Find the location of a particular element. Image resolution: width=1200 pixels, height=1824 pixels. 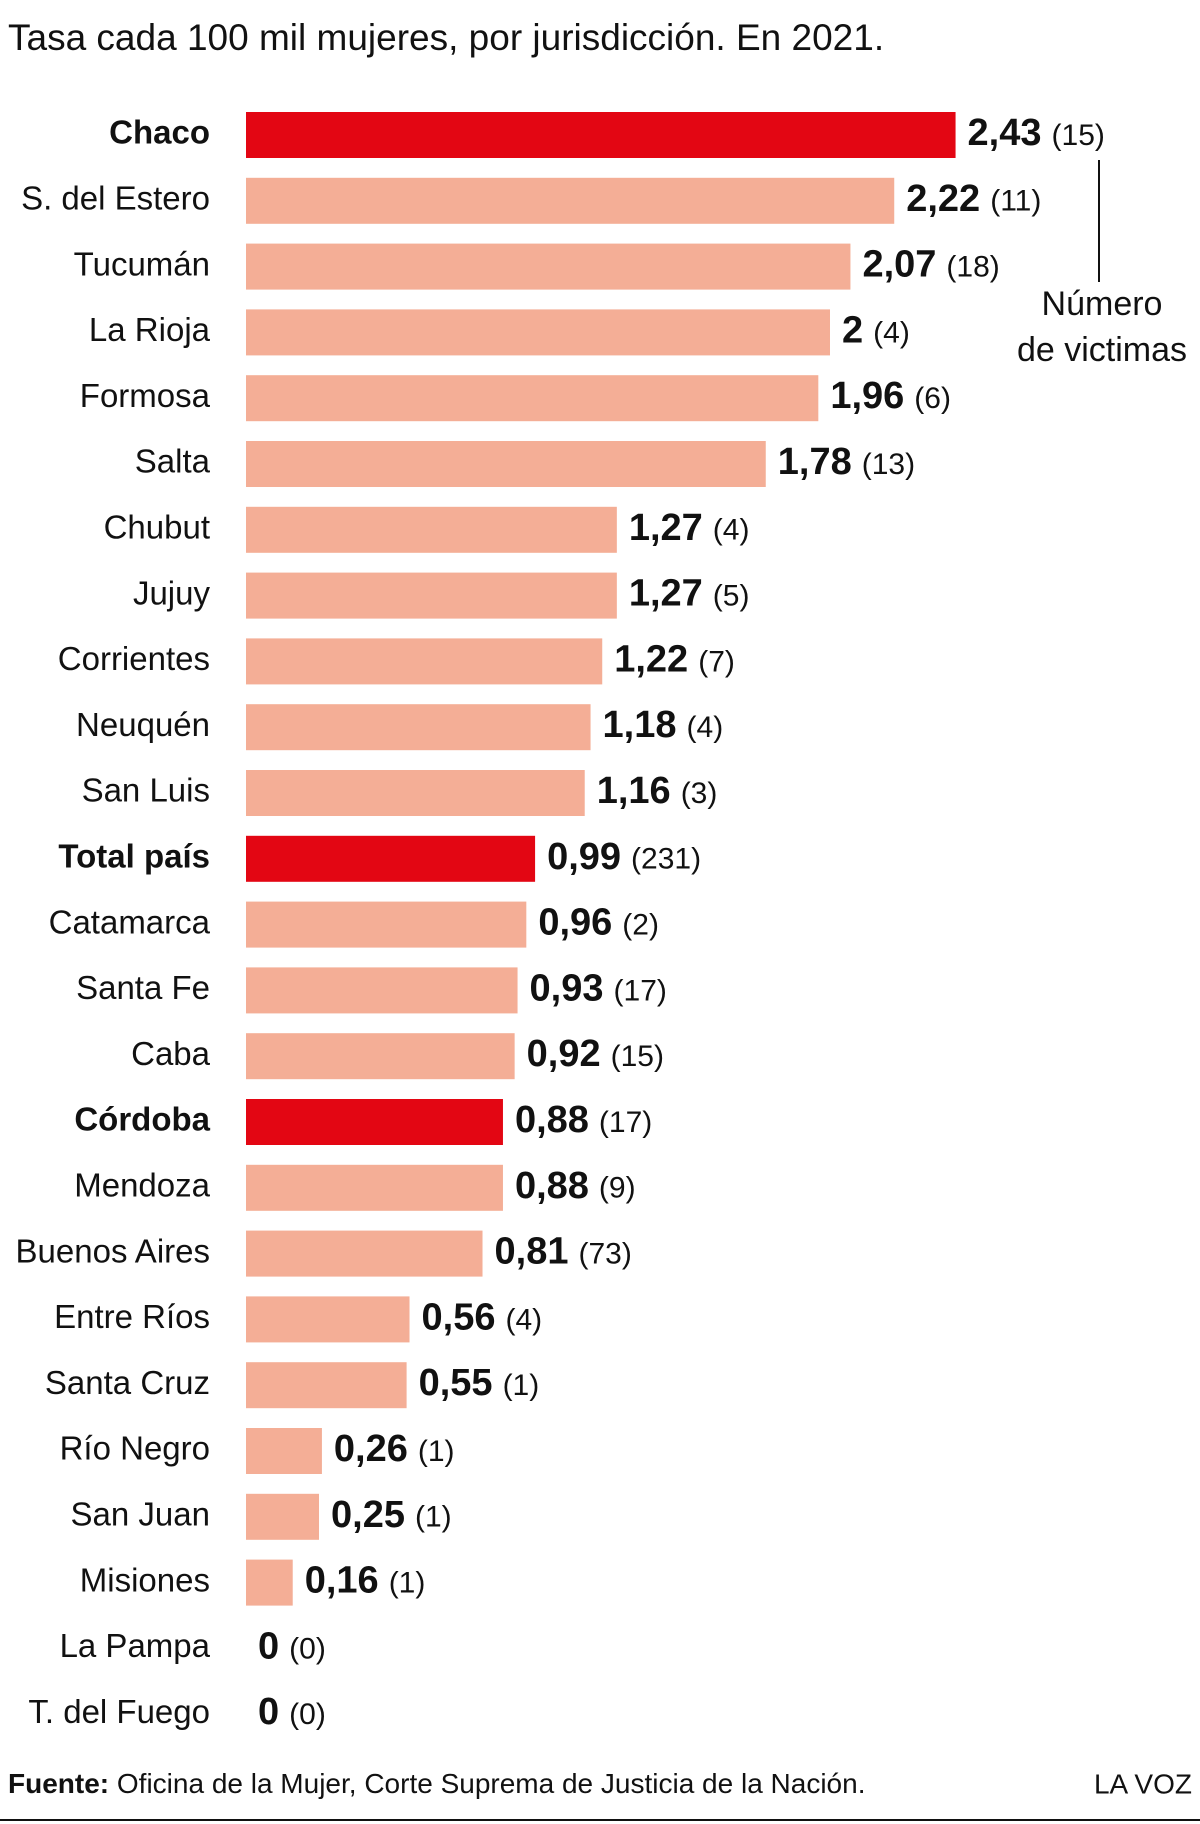

value-label: 0,55 is located at coordinates (456, 1383).